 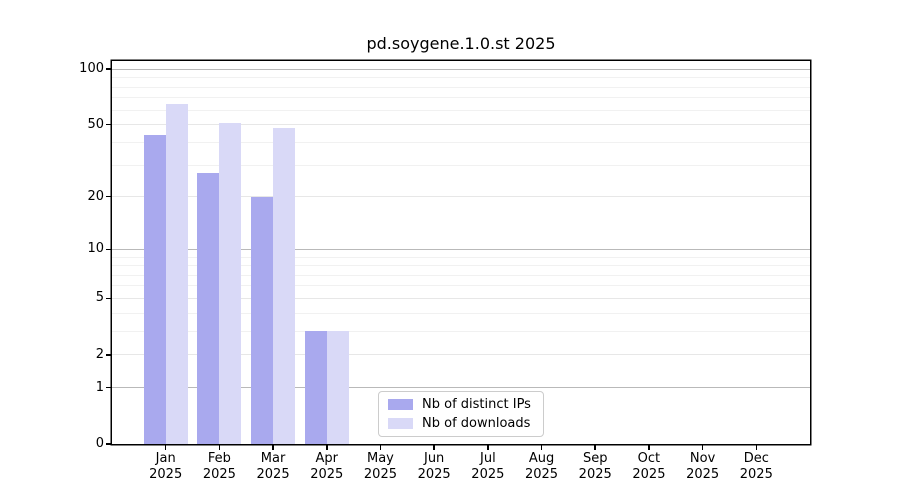 I want to click on x-tick-label: Feb 2025, so click(x=219, y=467).